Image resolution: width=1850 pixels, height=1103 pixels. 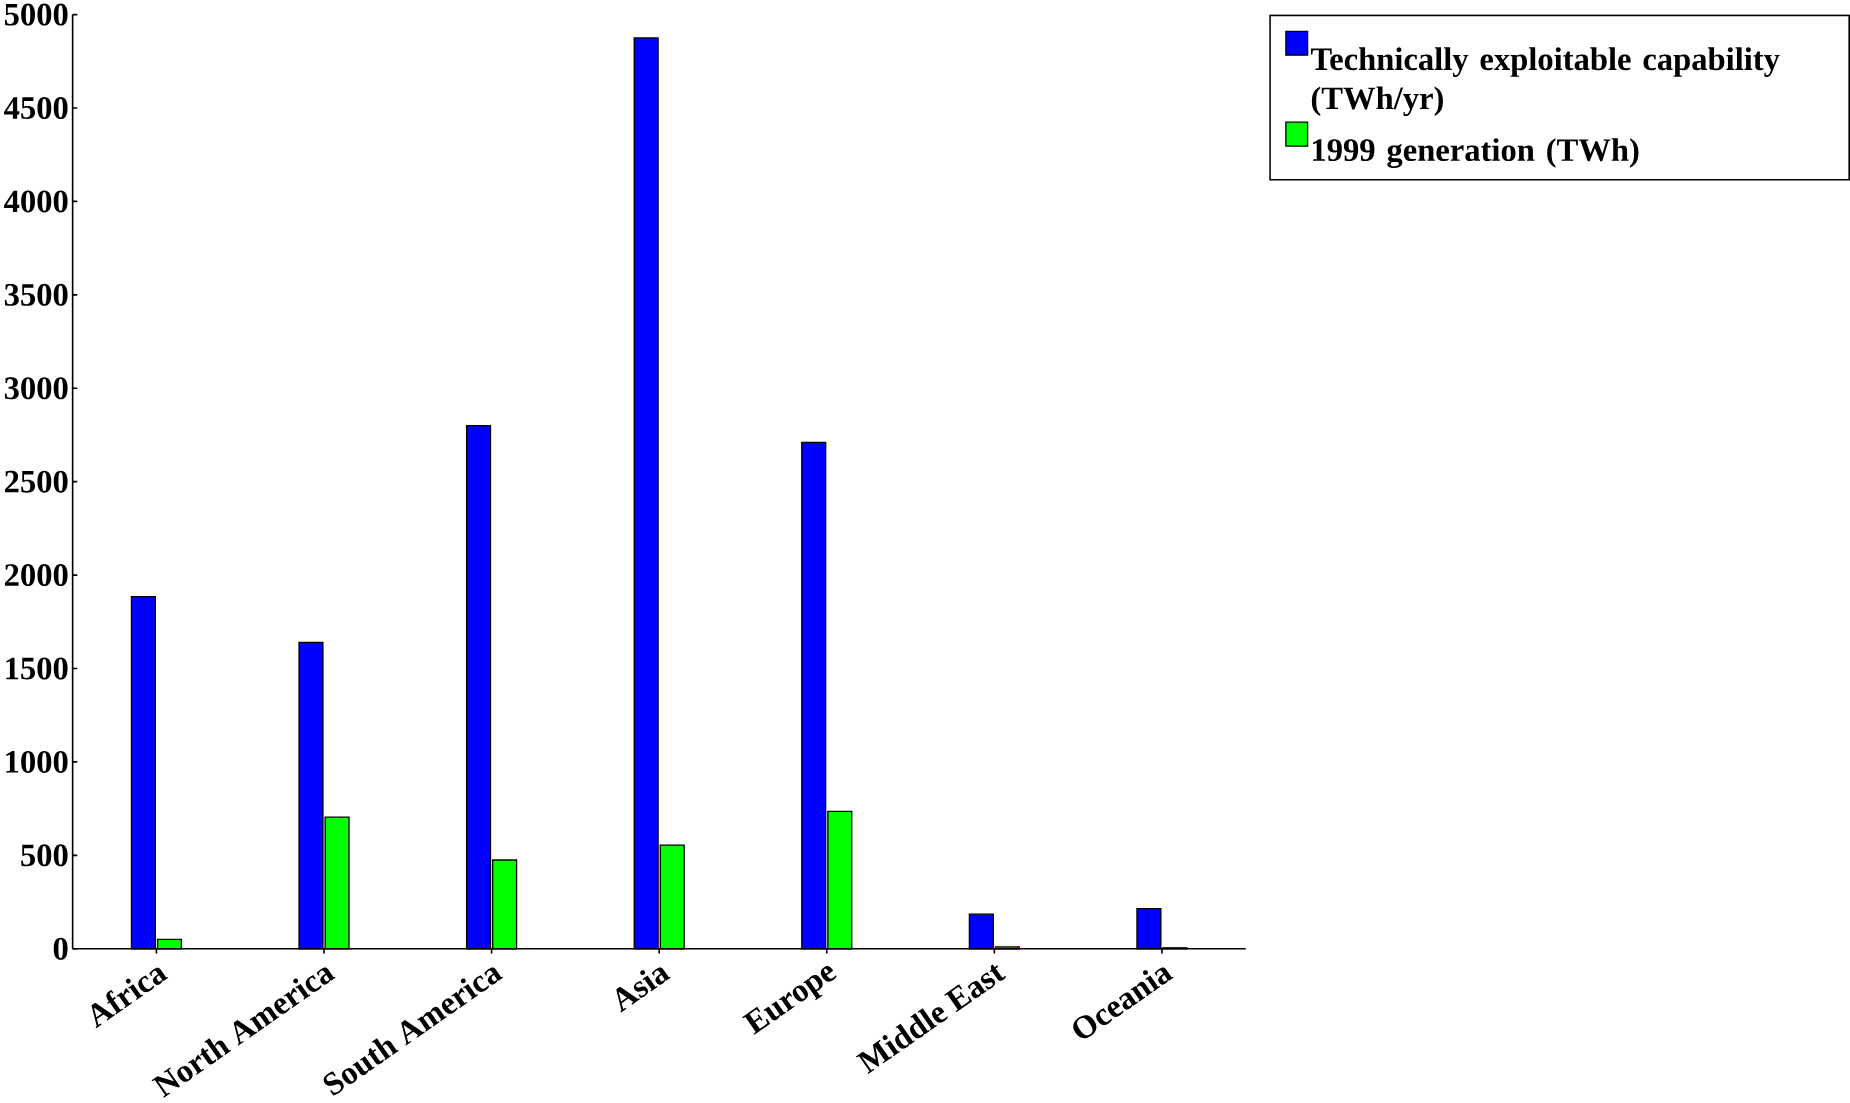 I want to click on y-tick-label: 5000, so click(x=36, y=14).